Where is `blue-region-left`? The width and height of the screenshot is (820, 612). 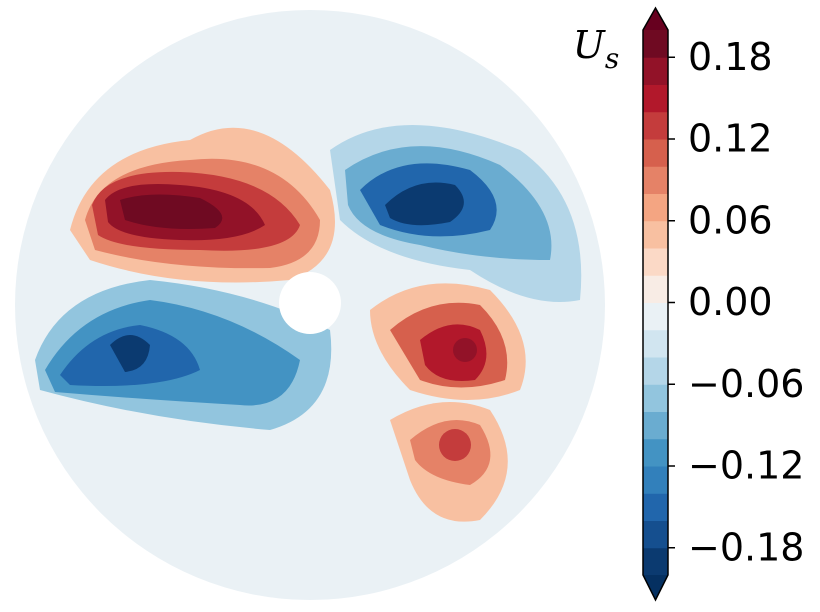 blue-region-left is located at coordinates (183, 355).